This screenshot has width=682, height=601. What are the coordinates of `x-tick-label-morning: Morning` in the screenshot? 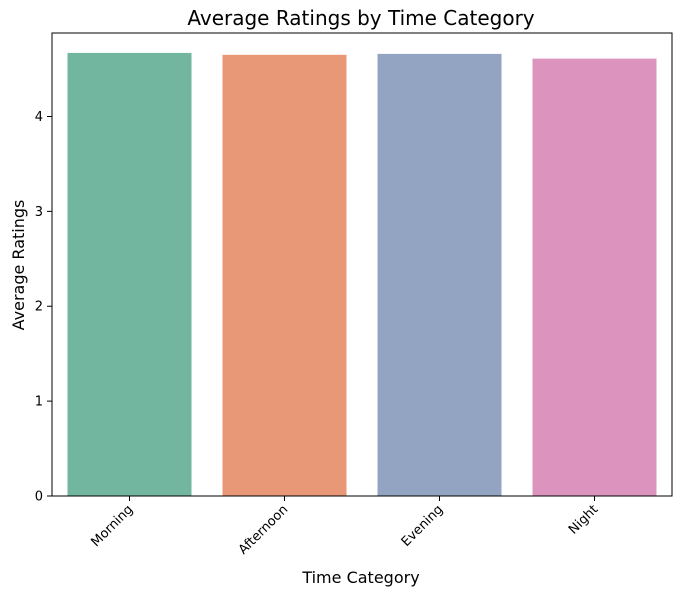 It's located at (112, 526).